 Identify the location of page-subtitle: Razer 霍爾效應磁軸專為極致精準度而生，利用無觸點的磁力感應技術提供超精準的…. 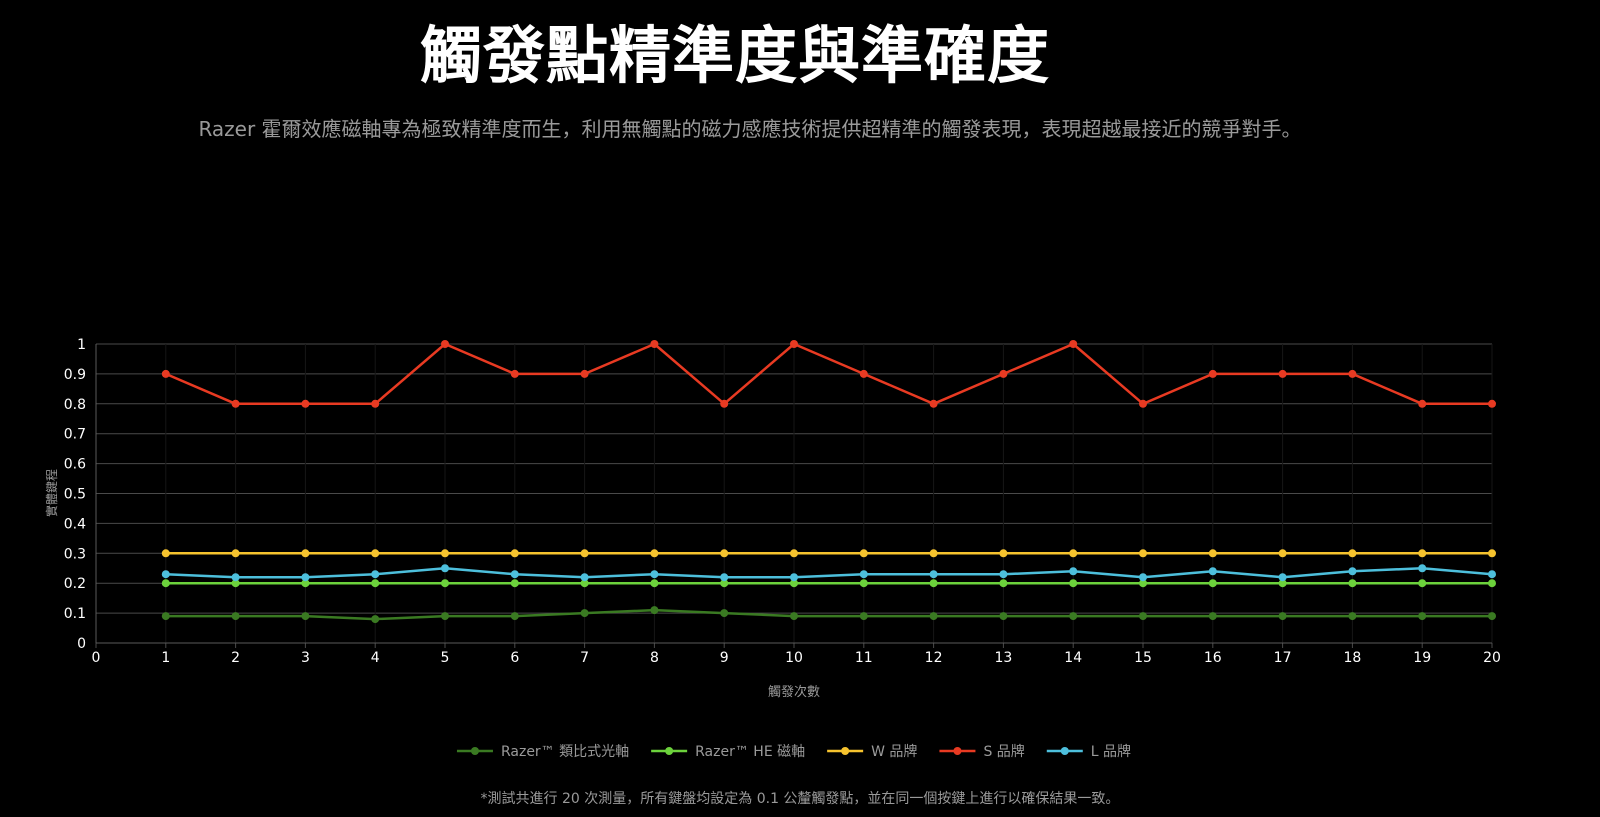
(750, 129).